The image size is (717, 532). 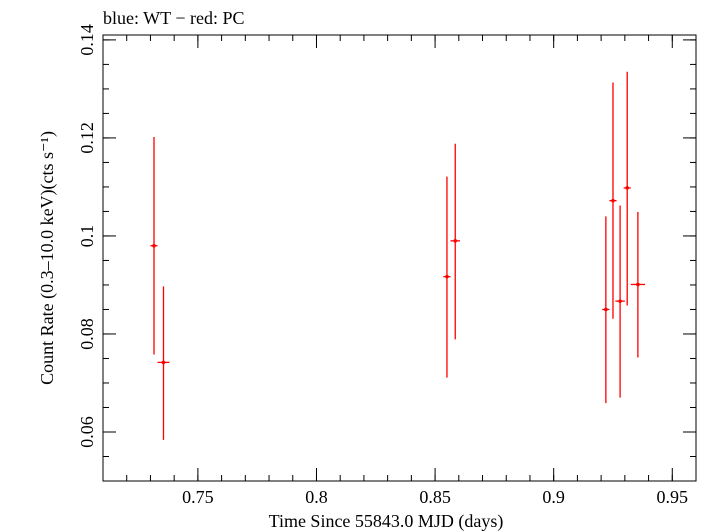 I want to click on x-tick-label: 0.9, so click(x=553, y=497).